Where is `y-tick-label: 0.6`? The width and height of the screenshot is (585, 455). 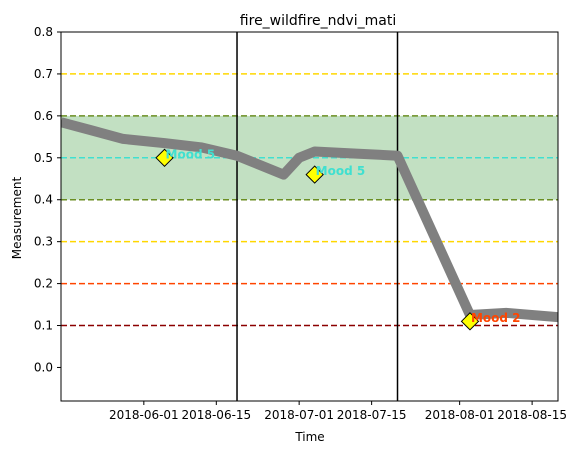
y-tick-label: 0.6 is located at coordinates (43, 116).